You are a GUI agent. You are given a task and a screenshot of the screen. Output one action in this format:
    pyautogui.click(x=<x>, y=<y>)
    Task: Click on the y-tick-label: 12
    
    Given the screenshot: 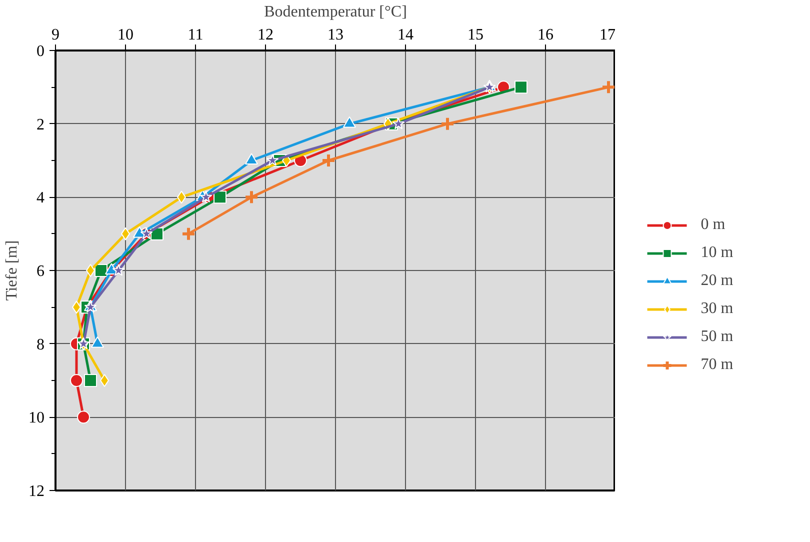 What is the action you would take?
    pyautogui.click(x=36, y=491)
    